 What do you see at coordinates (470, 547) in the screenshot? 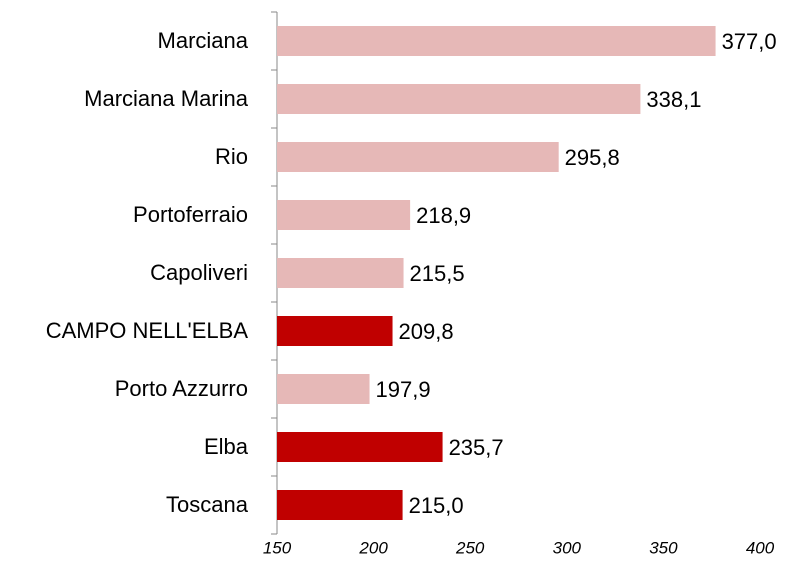
I see `x-tick-label: 250` at bounding box center [470, 547].